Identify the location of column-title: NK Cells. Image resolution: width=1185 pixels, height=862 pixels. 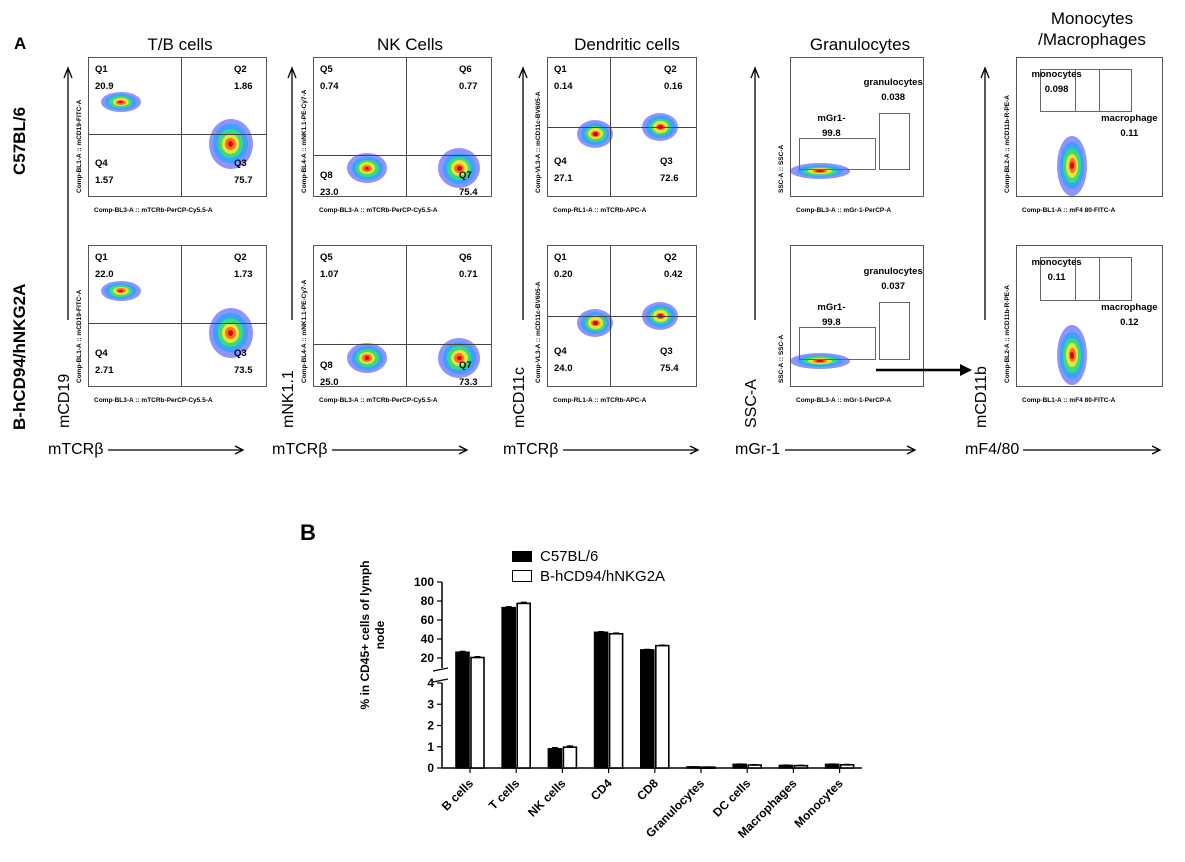
(410, 44).